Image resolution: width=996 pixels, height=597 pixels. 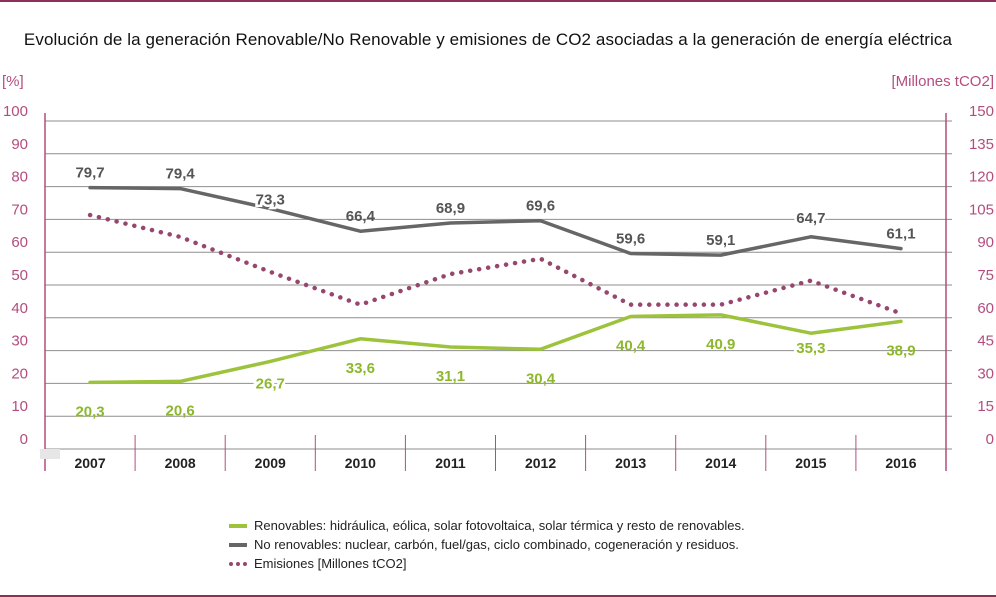 I want to click on data-label-0-0: 20,3, so click(x=89, y=411).